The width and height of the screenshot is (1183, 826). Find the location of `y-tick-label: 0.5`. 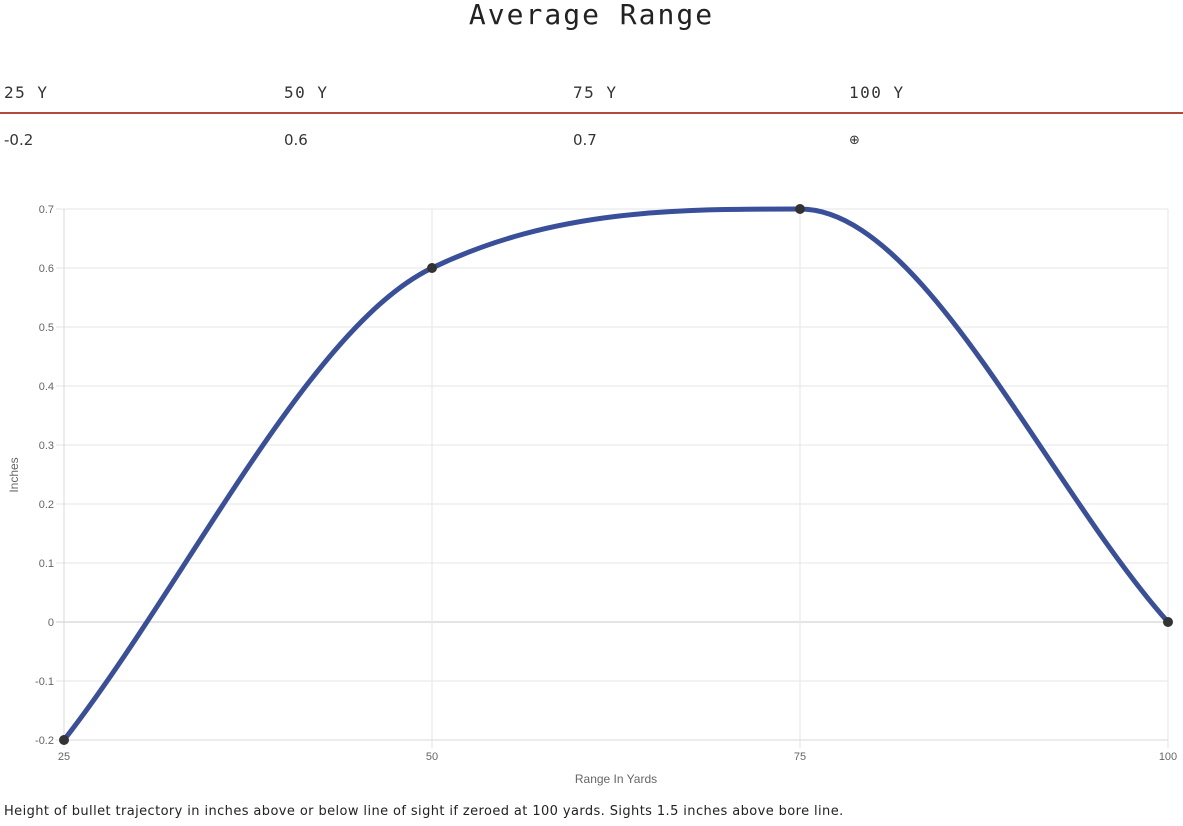

y-tick-label: 0.5 is located at coordinates (46, 328).